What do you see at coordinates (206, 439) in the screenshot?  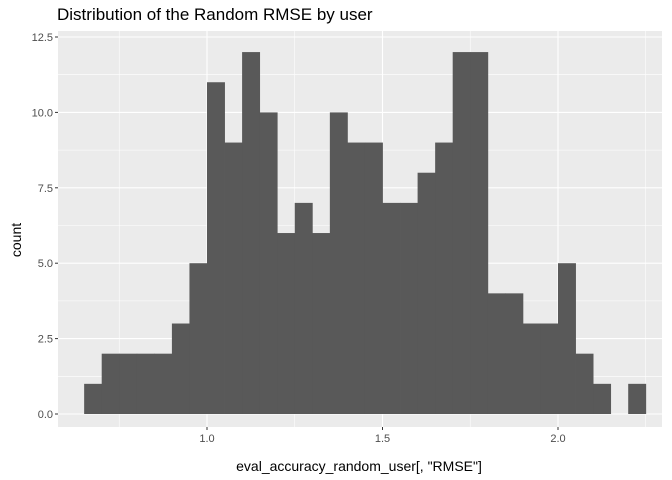 I see `x-tick-label: 1.0` at bounding box center [206, 439].